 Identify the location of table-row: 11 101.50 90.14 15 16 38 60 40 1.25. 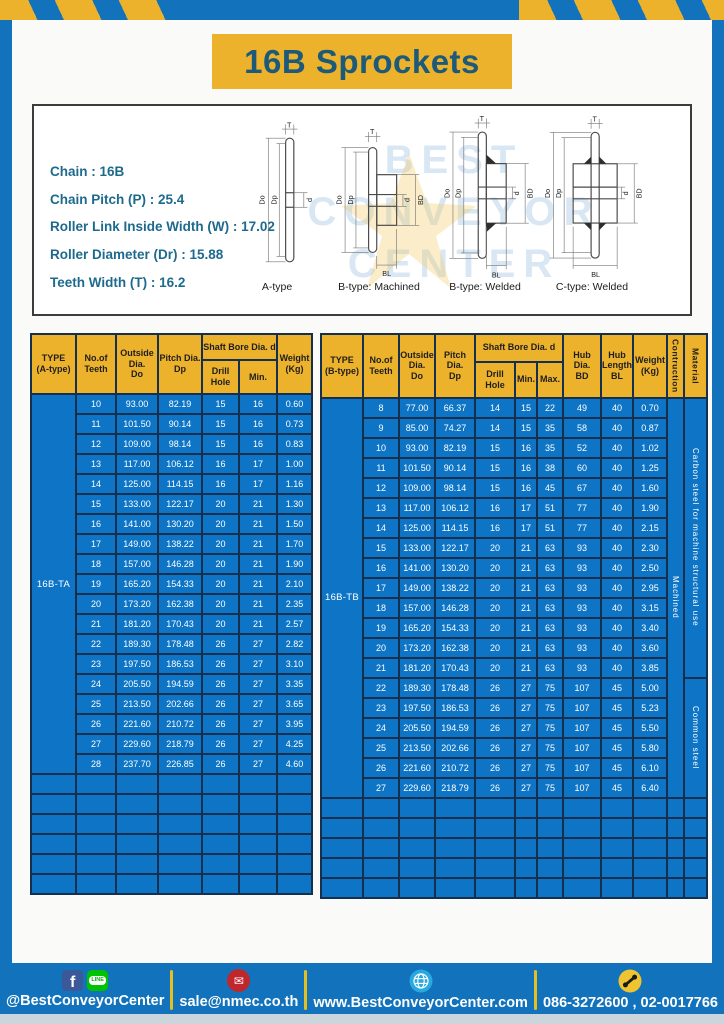
(514, 467).